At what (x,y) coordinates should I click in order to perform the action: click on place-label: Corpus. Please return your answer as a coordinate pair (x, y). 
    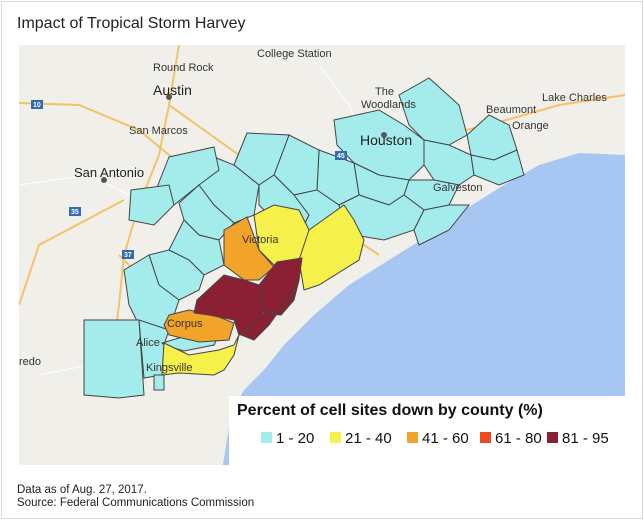
    Looking at the image, I should click on (185, 324).